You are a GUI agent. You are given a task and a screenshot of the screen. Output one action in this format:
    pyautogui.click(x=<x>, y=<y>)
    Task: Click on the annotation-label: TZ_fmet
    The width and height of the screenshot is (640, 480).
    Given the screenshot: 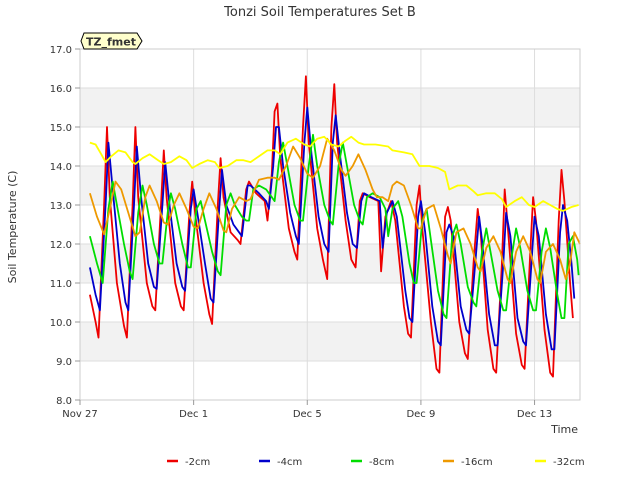 What is the action you would take?
    pyautogui.click(x=111, y=42)
    